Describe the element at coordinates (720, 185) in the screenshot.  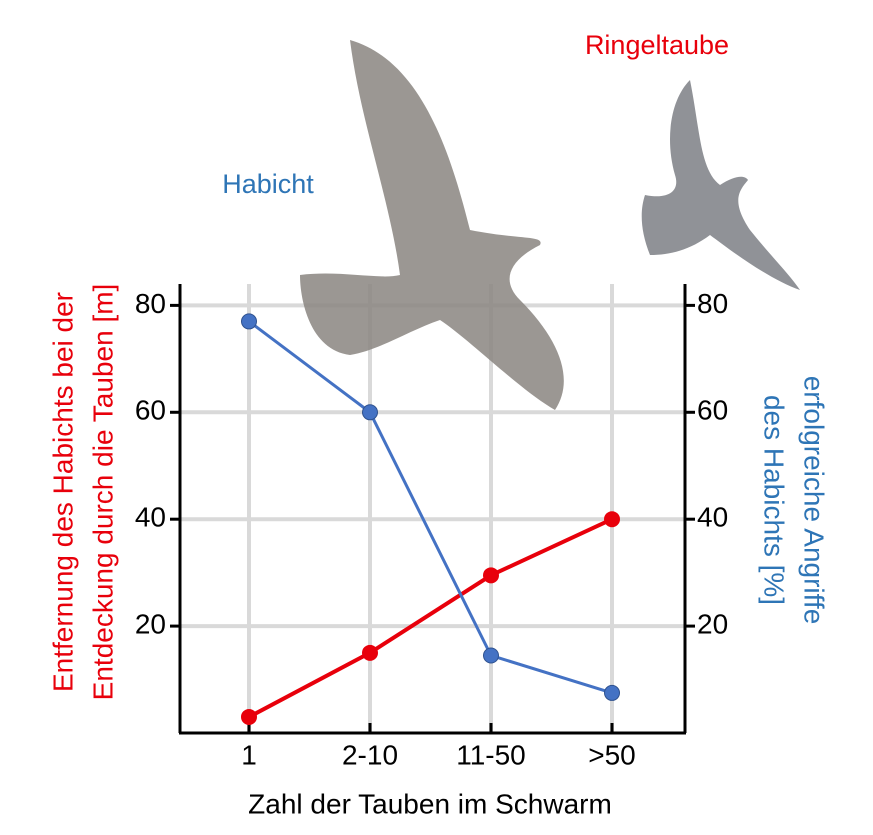
I see `pigeon-illustration` at that location.